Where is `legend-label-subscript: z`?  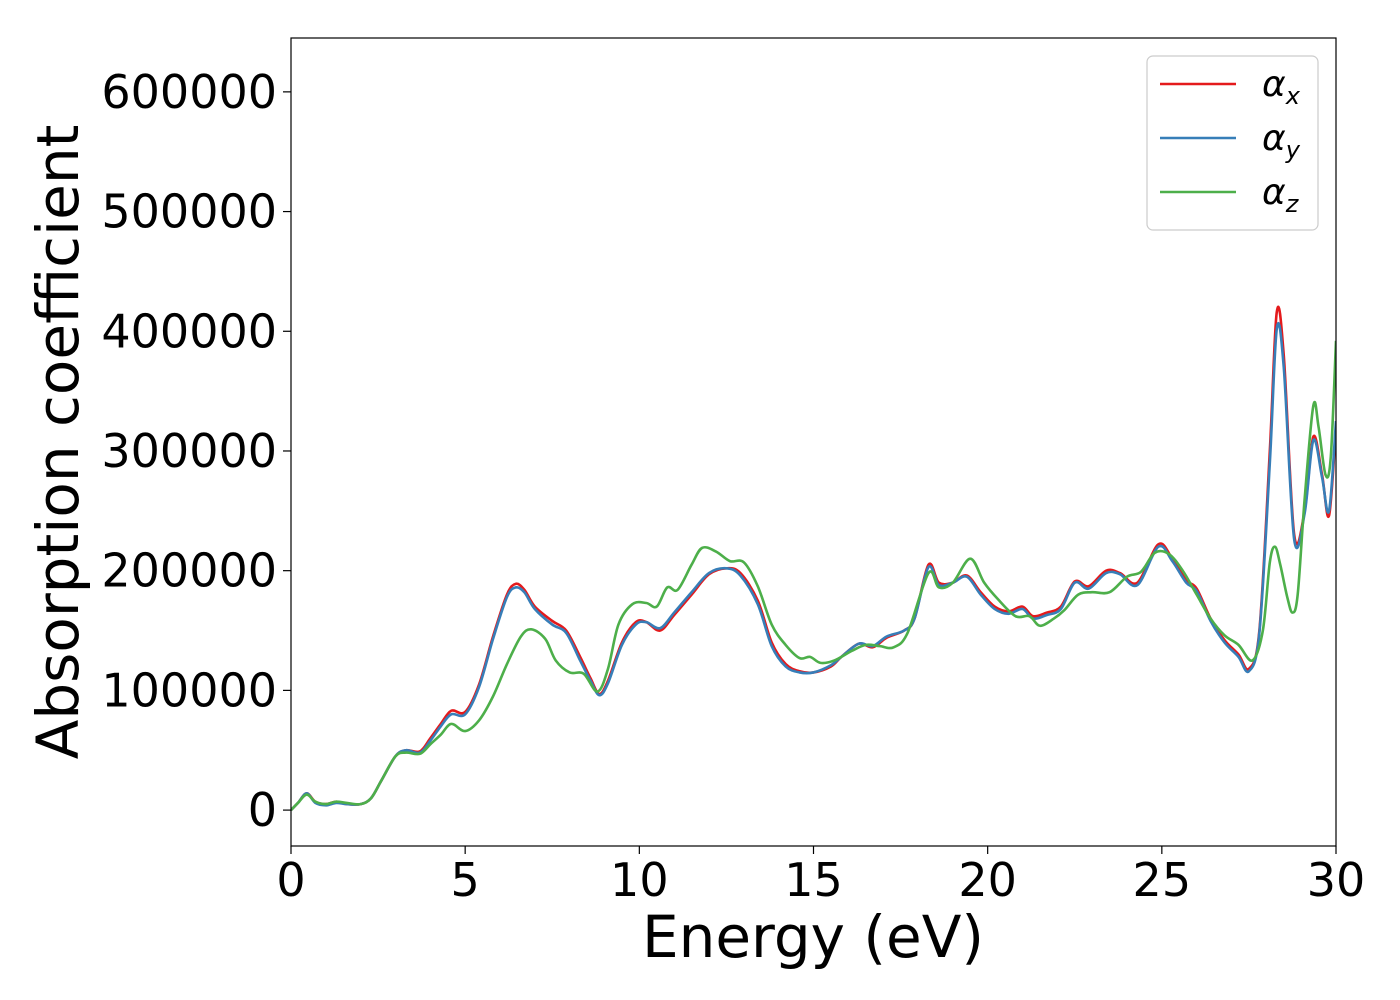 legend-label-subscript: z is located at coordinates (1292, 204).